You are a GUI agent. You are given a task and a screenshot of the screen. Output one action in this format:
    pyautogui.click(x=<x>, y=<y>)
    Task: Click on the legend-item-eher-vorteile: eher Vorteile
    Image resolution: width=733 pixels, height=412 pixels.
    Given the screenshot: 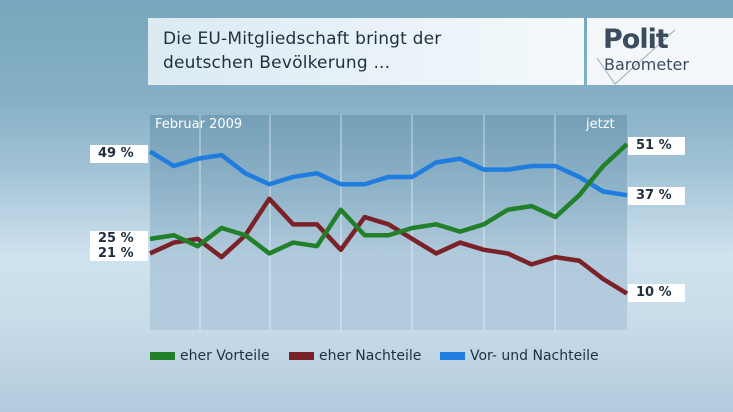 What is the action you would take?
    pyautogui.click(x=210, y=356)
    